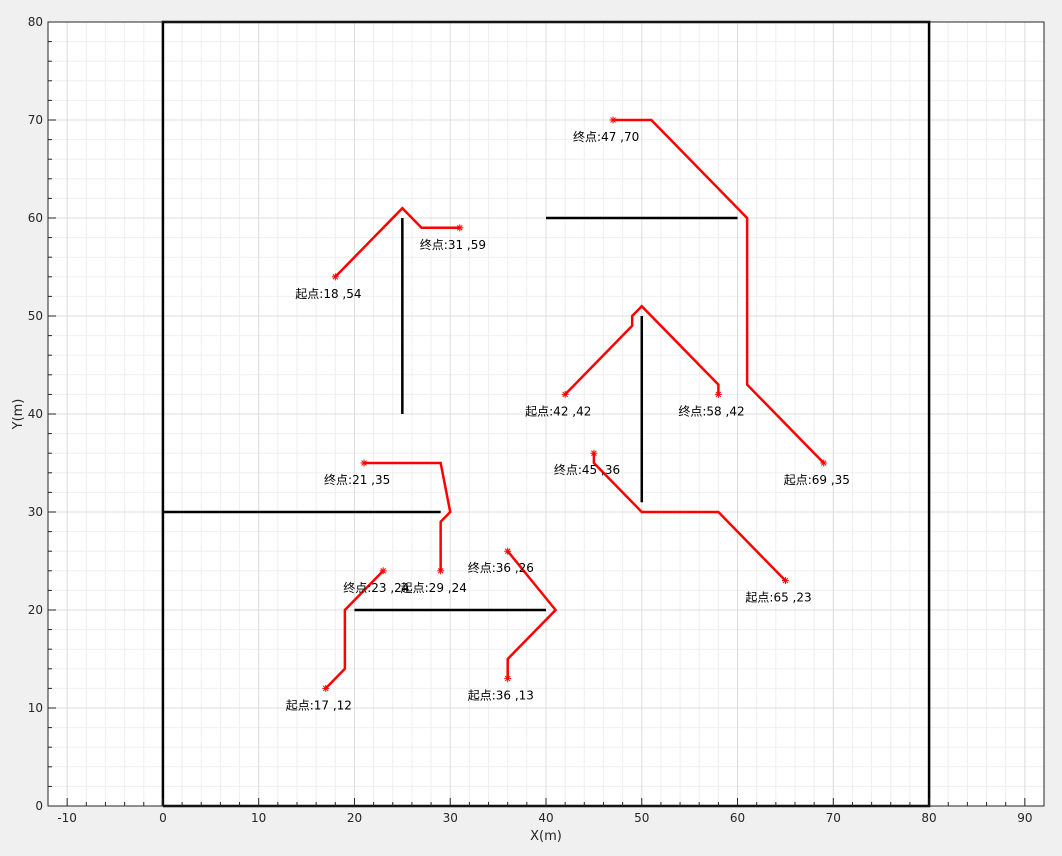  I want to click on x-tick-label: 40, so click(545, 818).